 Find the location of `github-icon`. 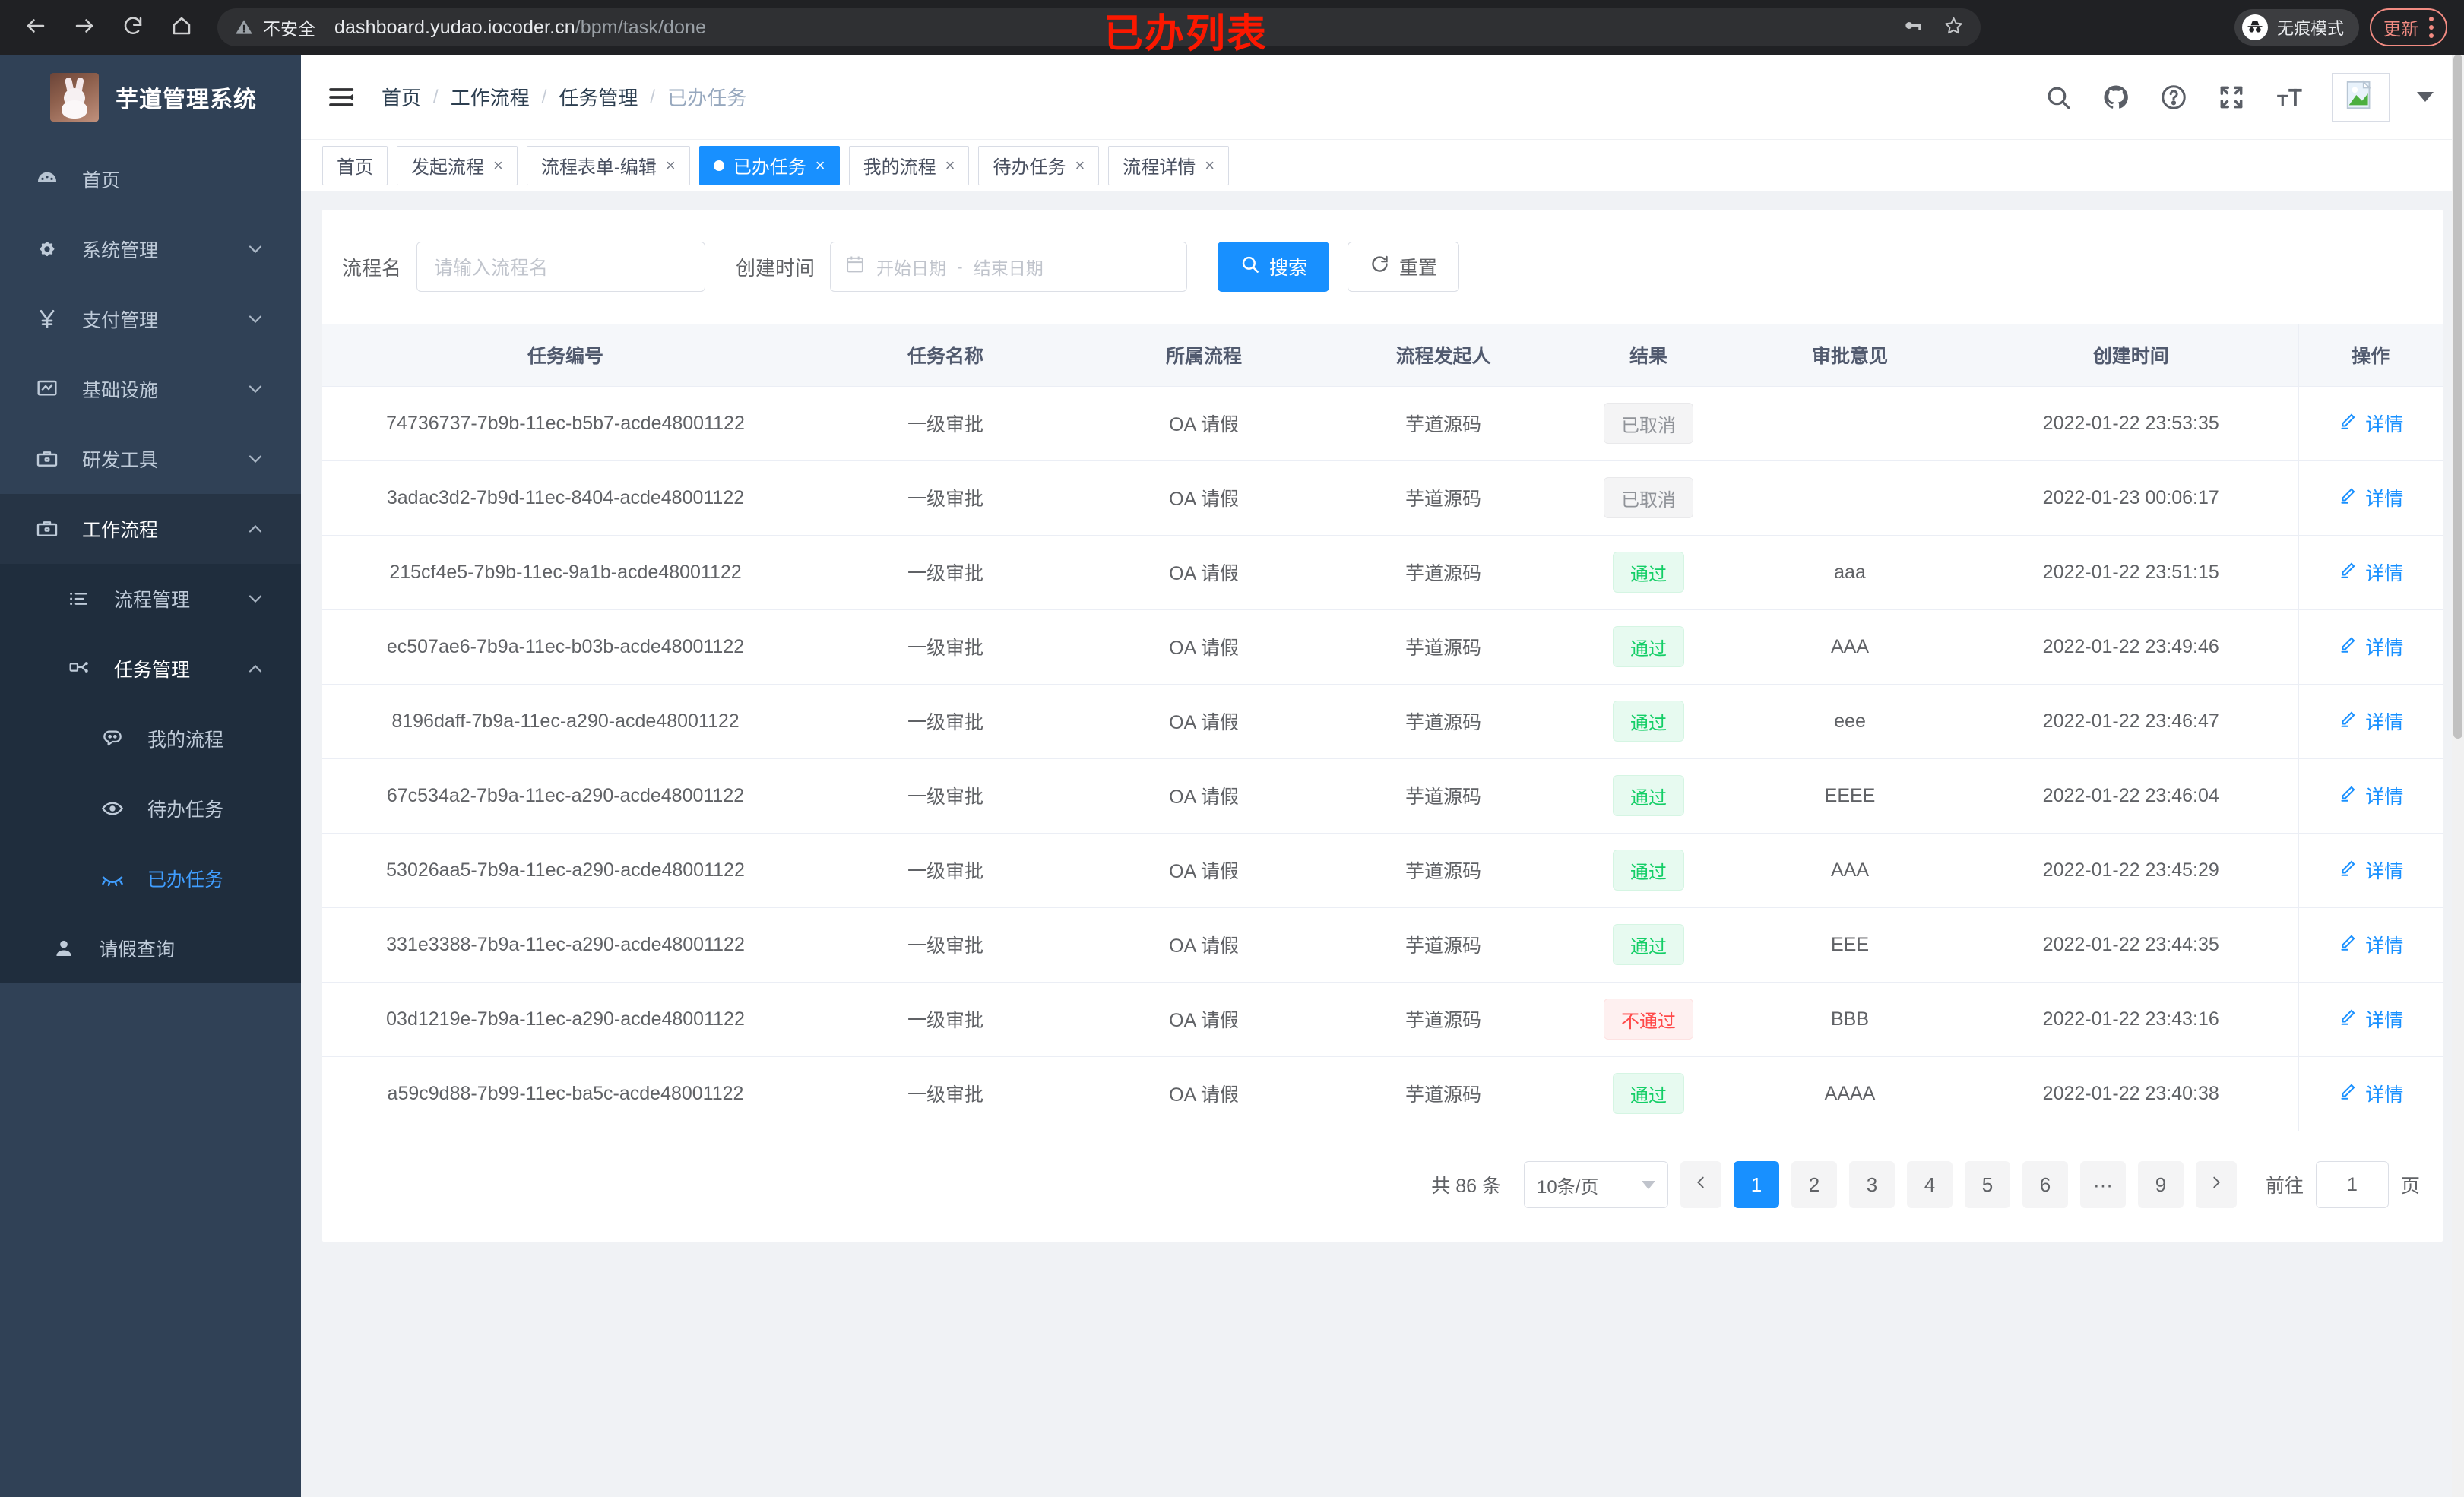

github-icon is located at coordinates (2116, 97).